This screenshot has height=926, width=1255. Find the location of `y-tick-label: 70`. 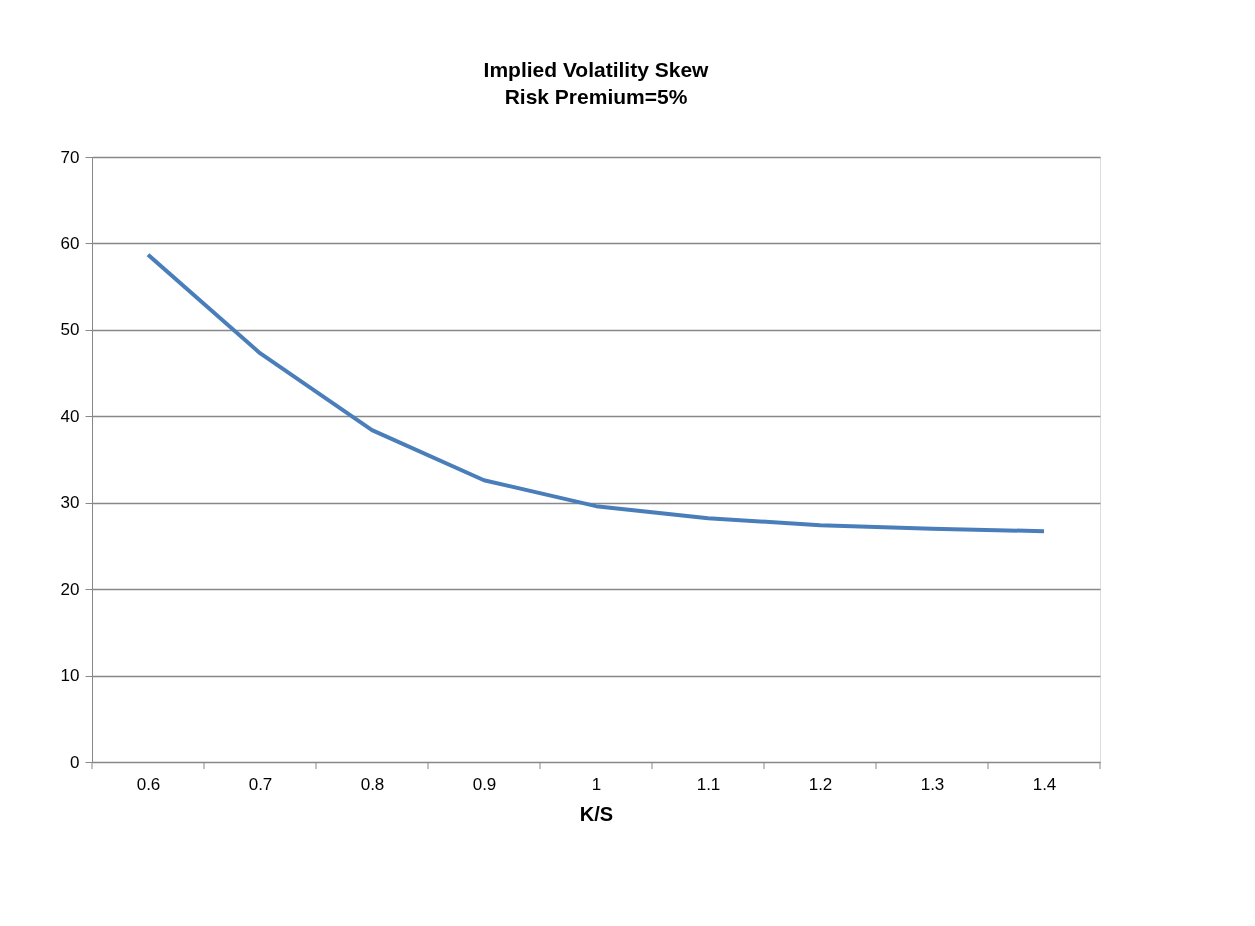

y-tick-label: 70 is located at coordinates (70, 157).